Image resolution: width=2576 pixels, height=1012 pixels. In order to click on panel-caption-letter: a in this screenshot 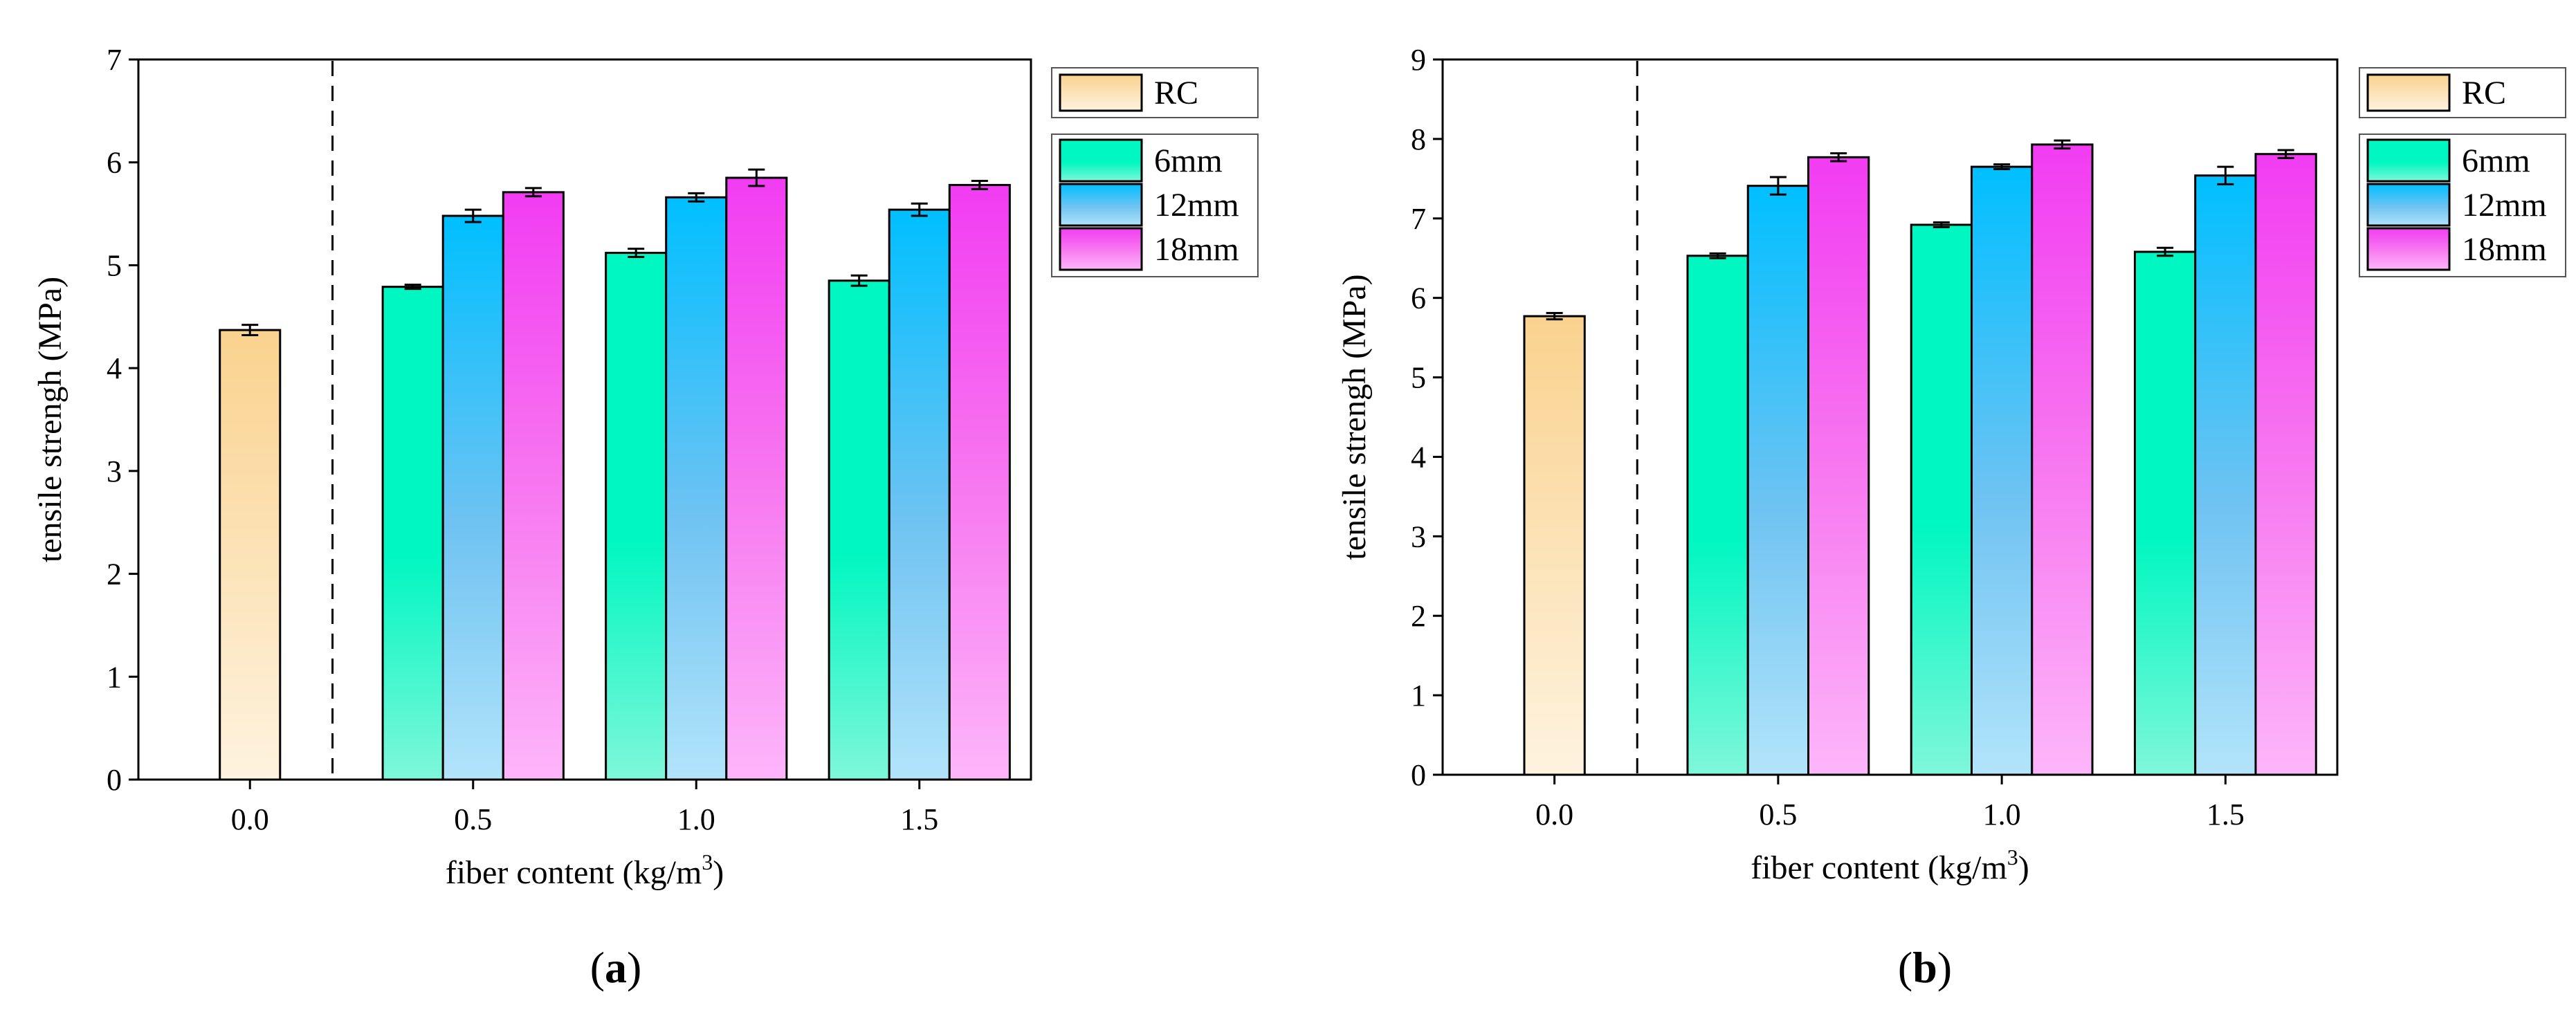, I will do `click(616, 967)`.